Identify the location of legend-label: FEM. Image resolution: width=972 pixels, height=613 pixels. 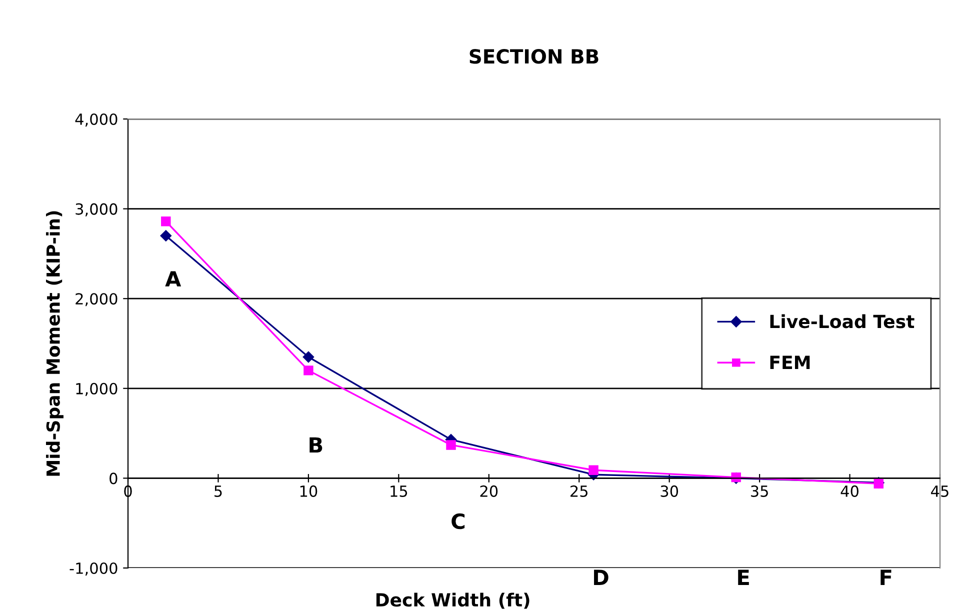
(790, 362).